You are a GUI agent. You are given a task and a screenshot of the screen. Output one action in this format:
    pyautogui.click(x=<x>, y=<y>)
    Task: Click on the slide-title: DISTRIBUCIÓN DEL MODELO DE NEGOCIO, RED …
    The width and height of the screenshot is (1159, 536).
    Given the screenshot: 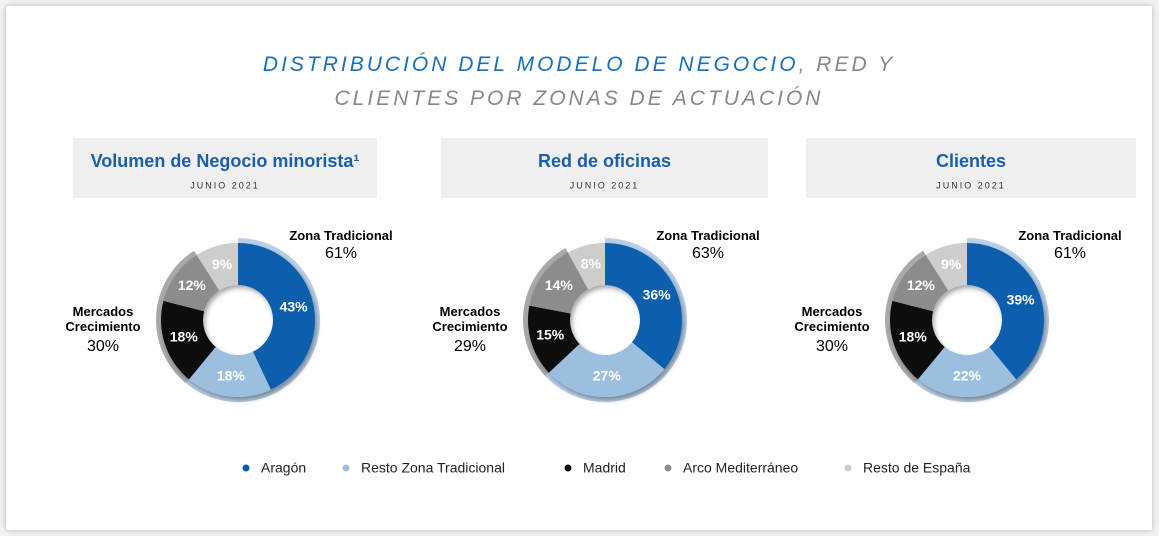 What is the action you would take?
    pyautogui.click(x=579, y=82)
    